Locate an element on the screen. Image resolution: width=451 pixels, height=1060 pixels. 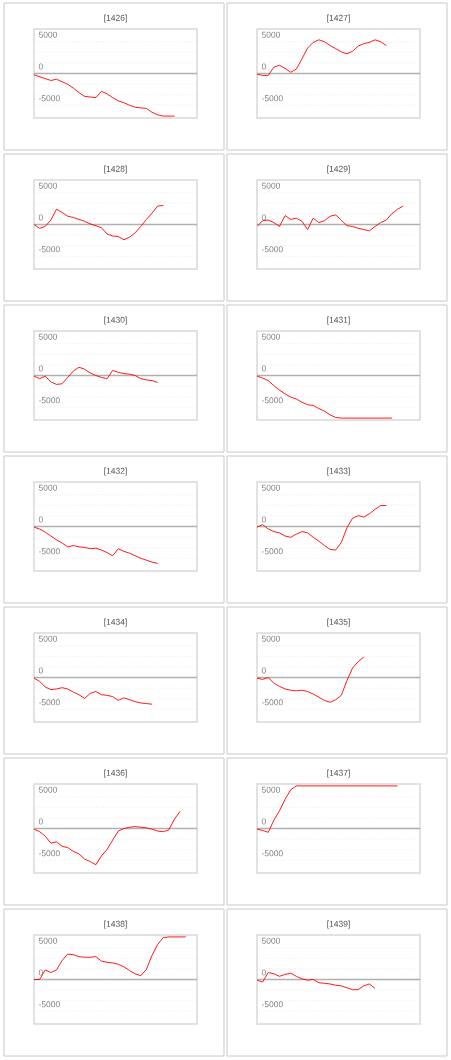
chart-title: [1429] is located at coordinates (338, 169).